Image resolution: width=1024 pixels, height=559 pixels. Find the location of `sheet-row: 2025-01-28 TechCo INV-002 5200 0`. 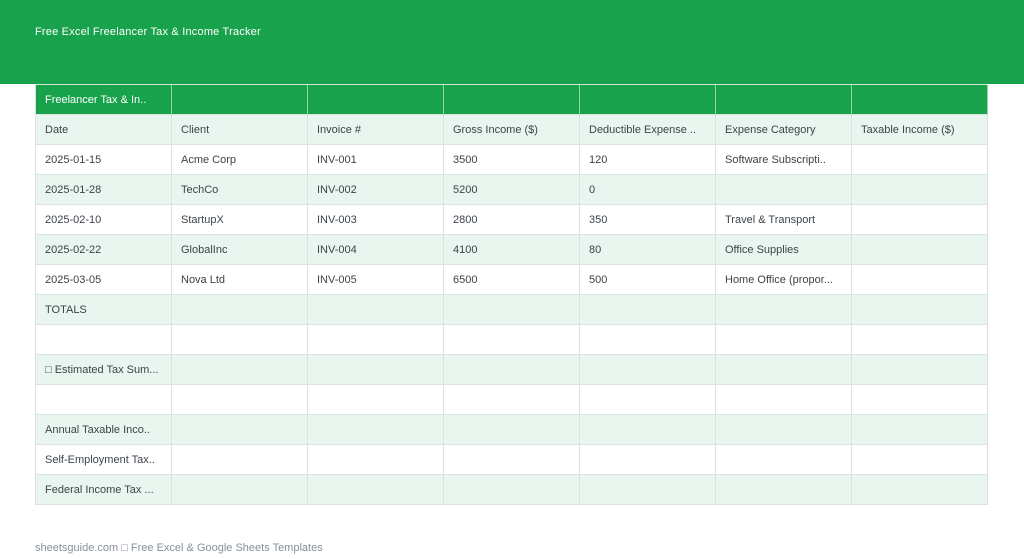

sheet-row: 2025-01-28 TechCo INV-002 5200 0 is located at coordinates (512, 190).